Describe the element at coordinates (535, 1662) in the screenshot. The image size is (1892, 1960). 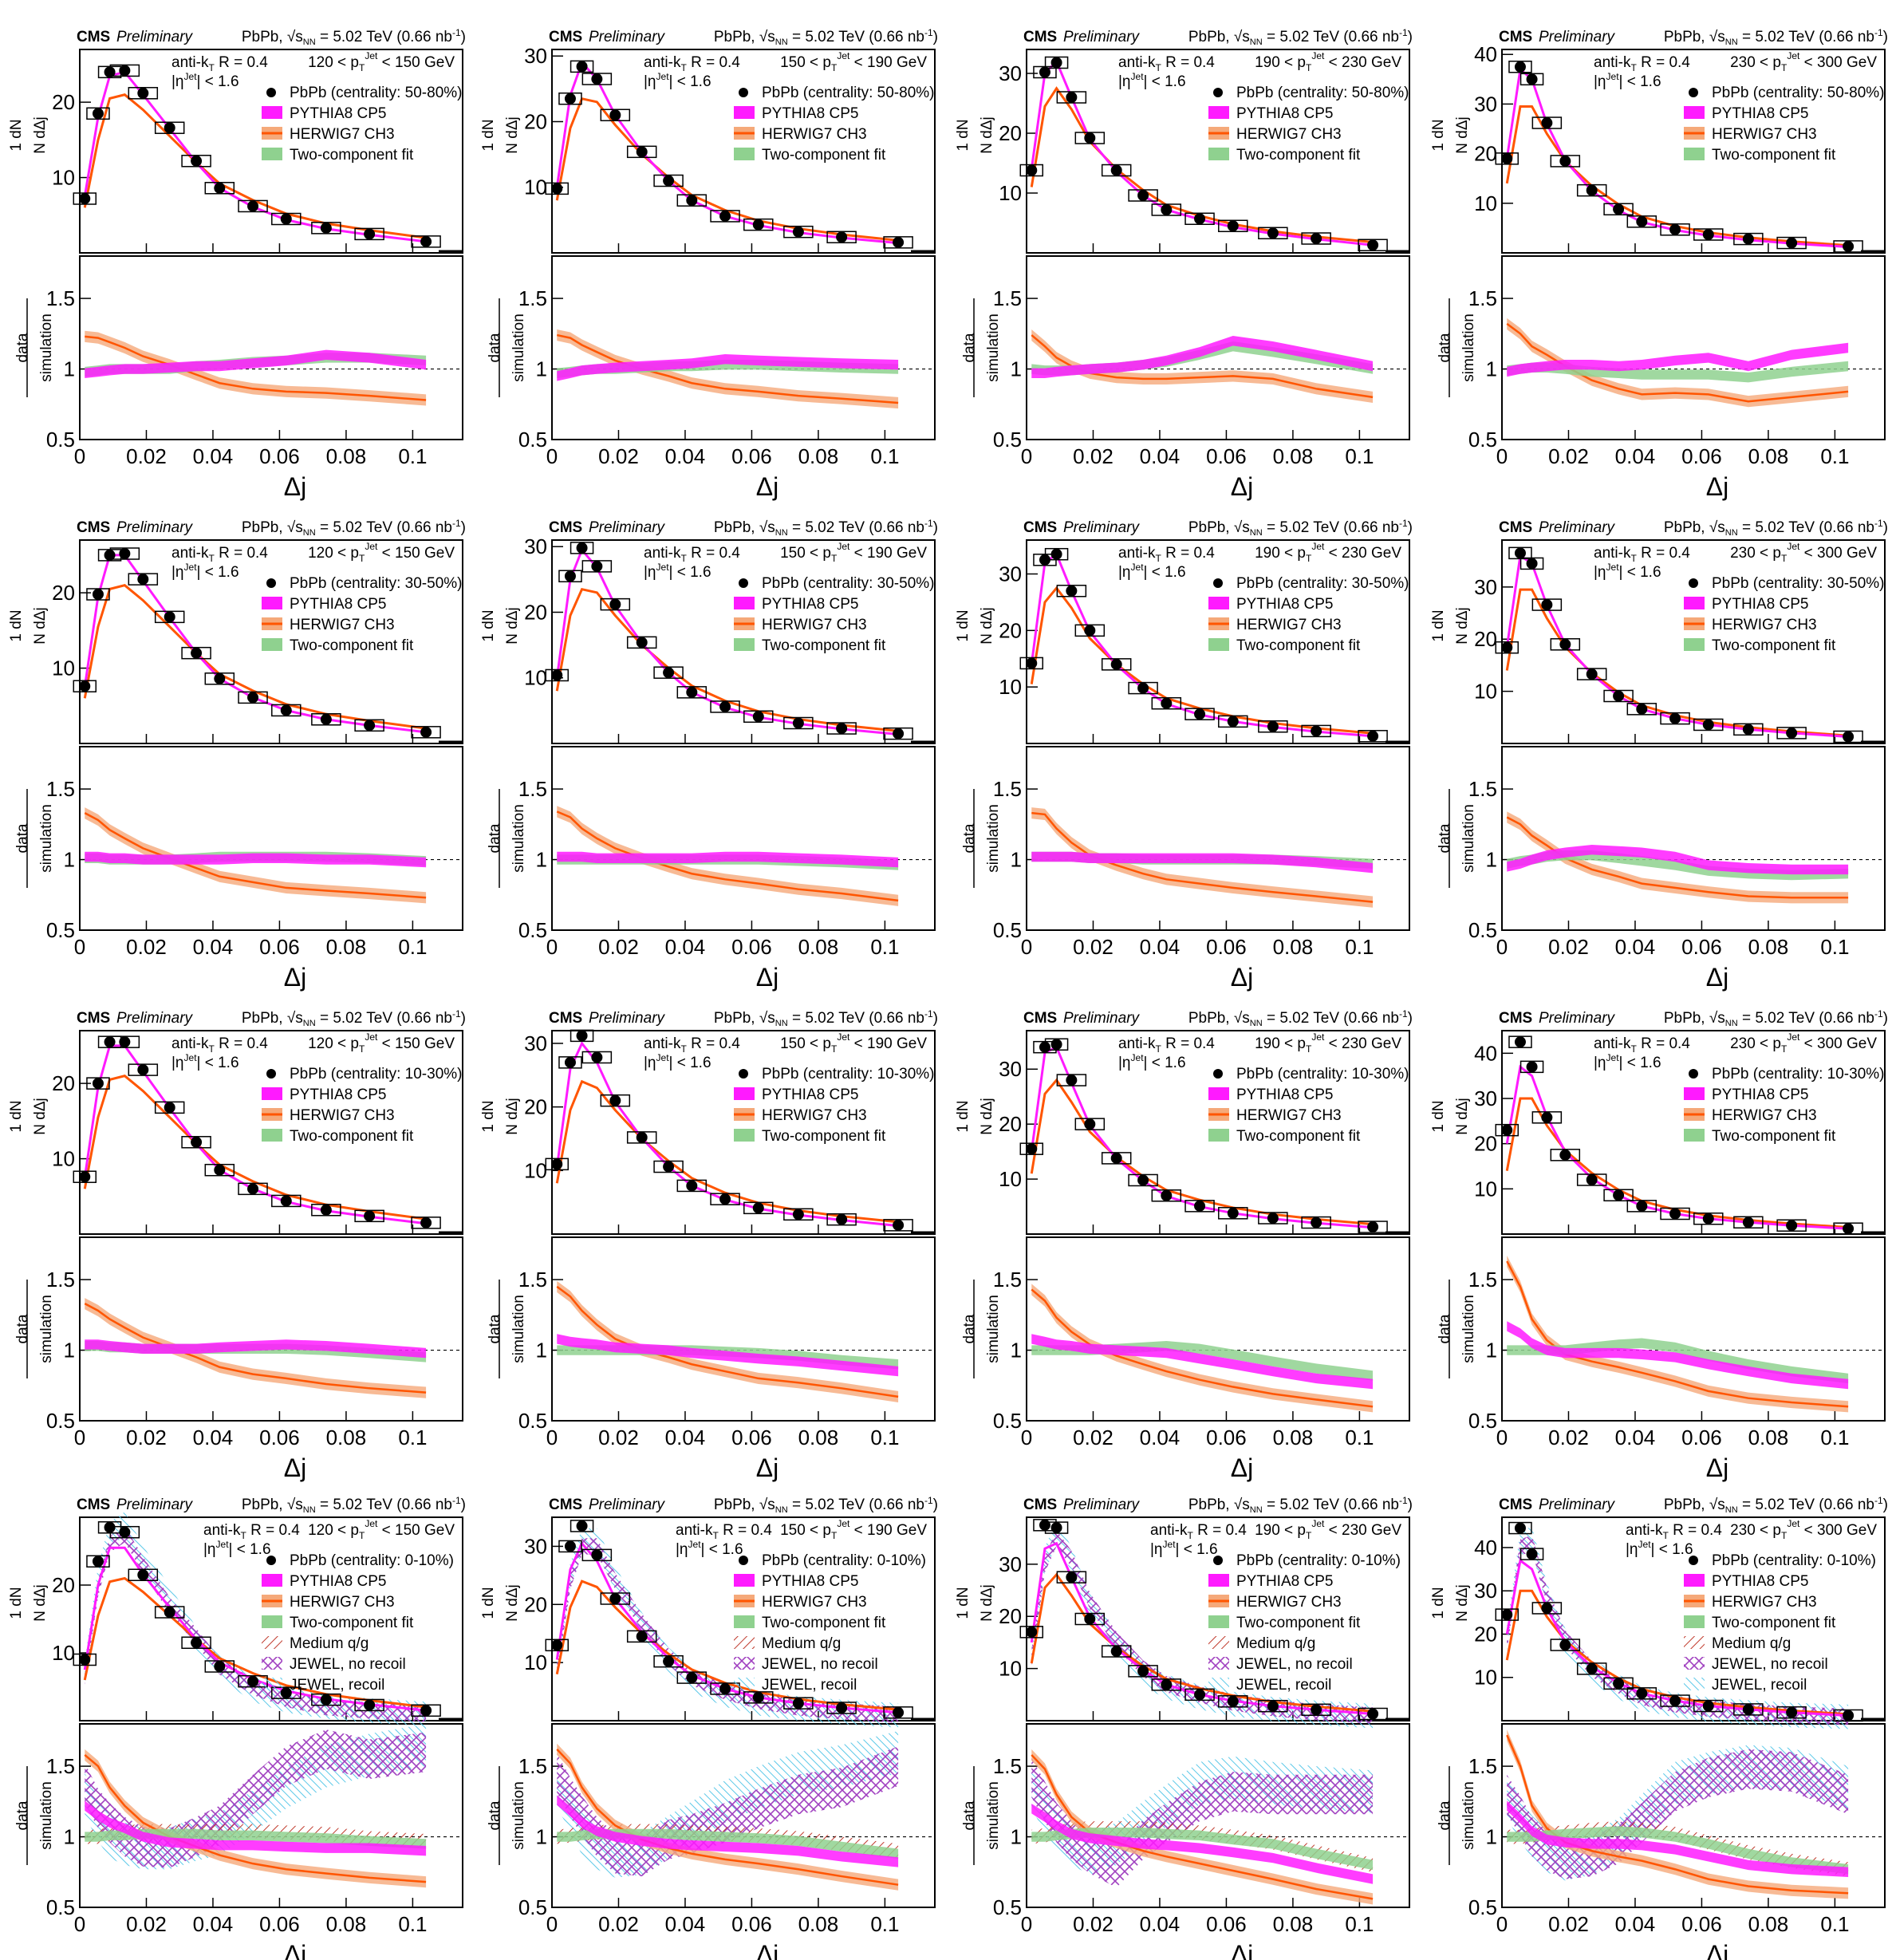
I see `y-tick-label: 10` at that location.